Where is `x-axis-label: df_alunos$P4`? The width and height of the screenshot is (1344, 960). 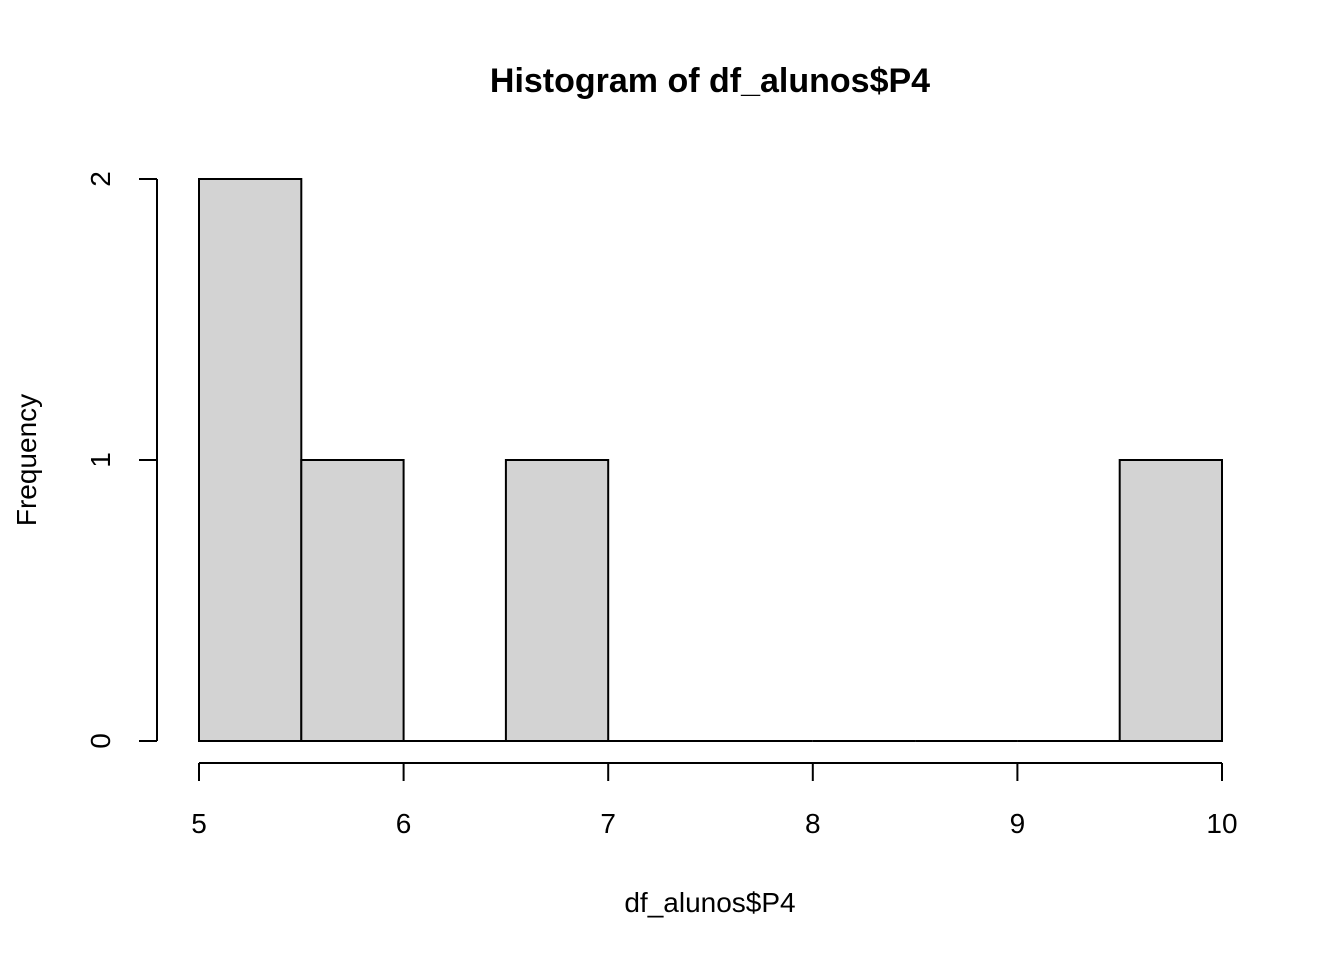 x-axis-label: df_alunos$P4 is located at coordinates (709, 902).